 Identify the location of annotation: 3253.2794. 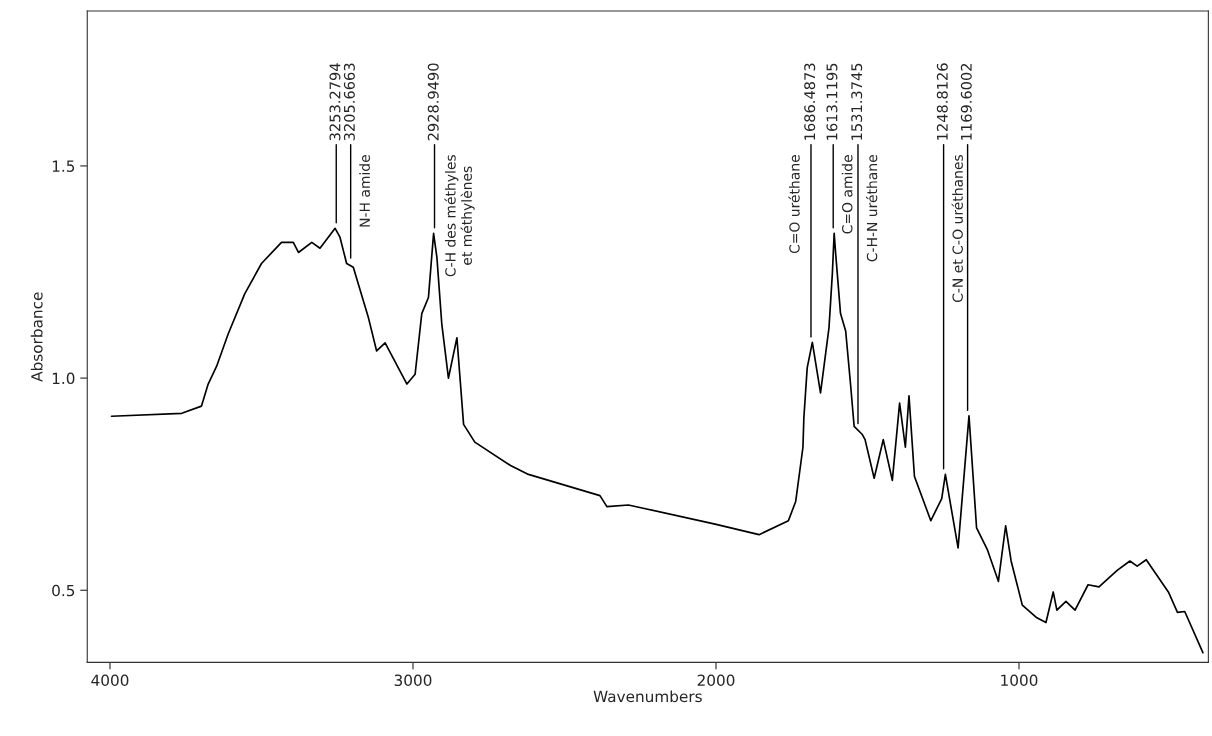
(335, 102).